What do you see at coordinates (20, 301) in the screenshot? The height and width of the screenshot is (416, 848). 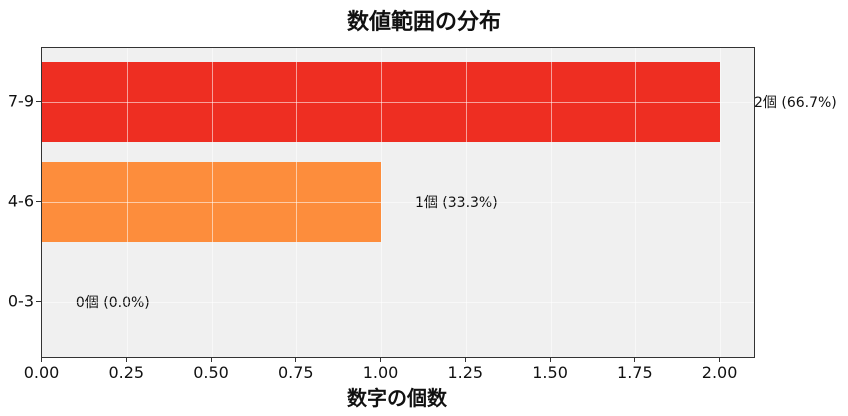 I see `y-tick-label: 0-3` at bounding box center [20, 301].